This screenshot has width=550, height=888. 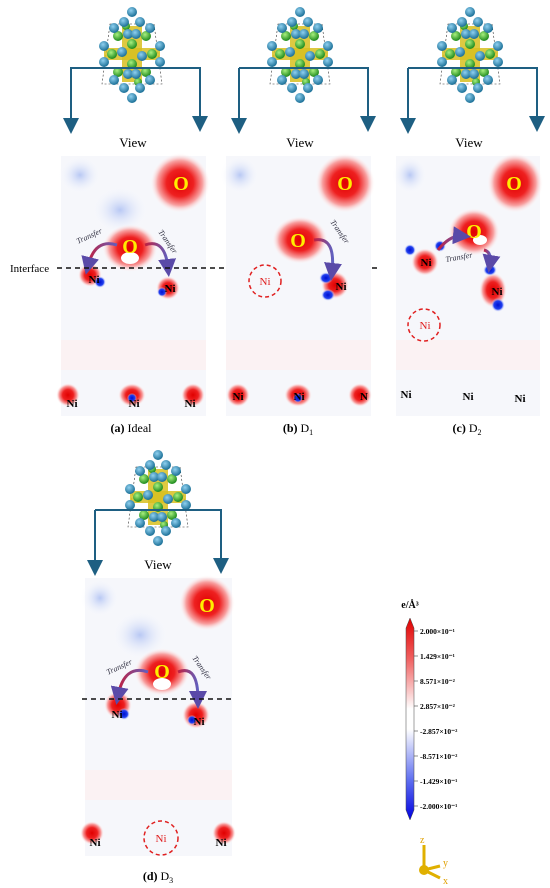 I want to click on colorbar-tick-label: -8.571×10⁻², so click(x=439, y=756).